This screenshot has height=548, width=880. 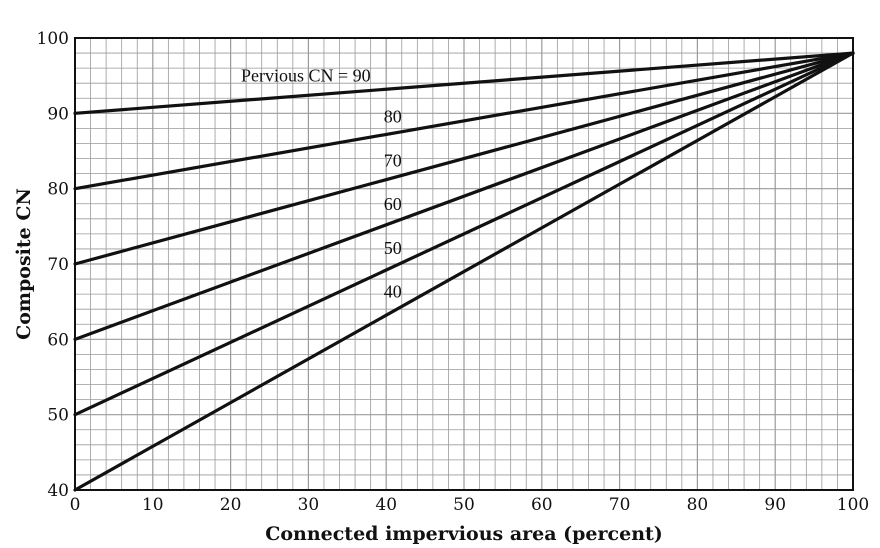 What do you see at coordinates (231, 505) in the screenshot?
I see `x-tick-label: 20` at bounding box center [231, 505].